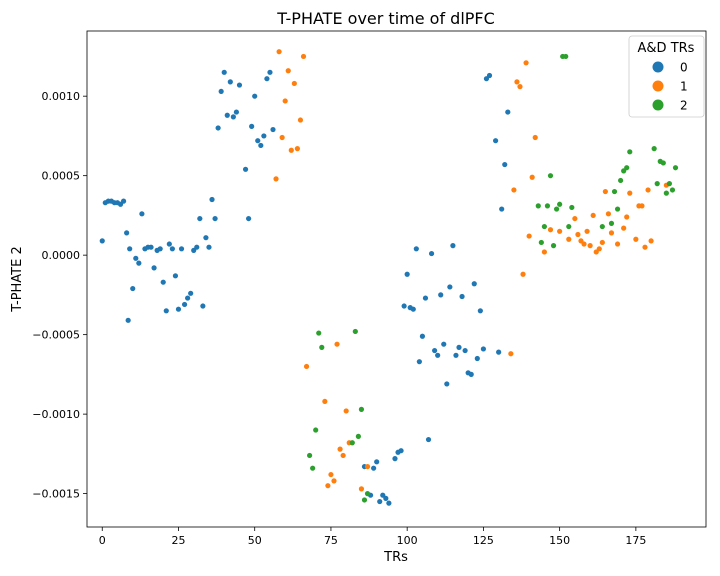 The image size is (720, 576). I want to click on x-tick-label: 150, so click(559, 540).